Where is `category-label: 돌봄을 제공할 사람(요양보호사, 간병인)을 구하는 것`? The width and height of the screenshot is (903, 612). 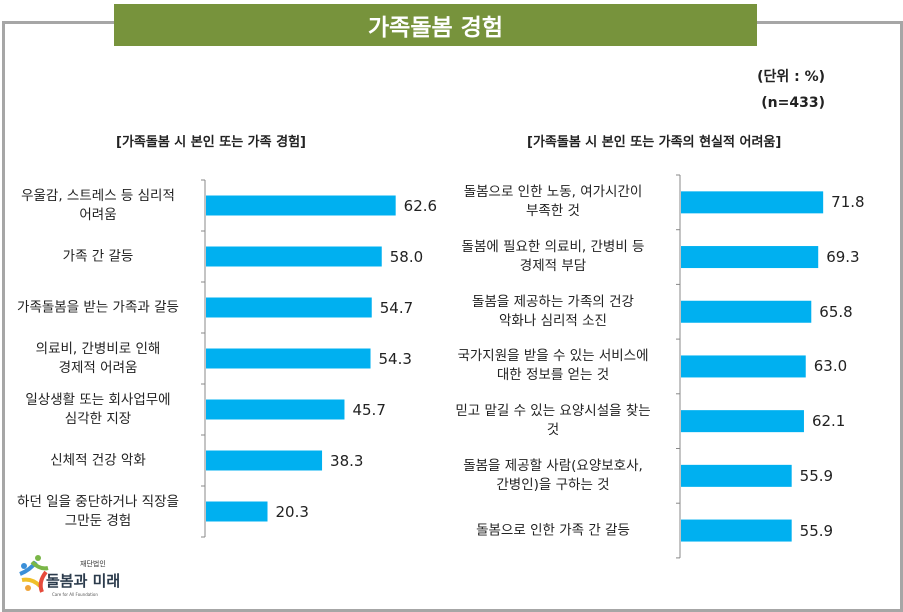
category-label: 돌봄을 제공할 사람(요양보호사, 간병인)을 구하는 것 is located at coordinates (553, 475).